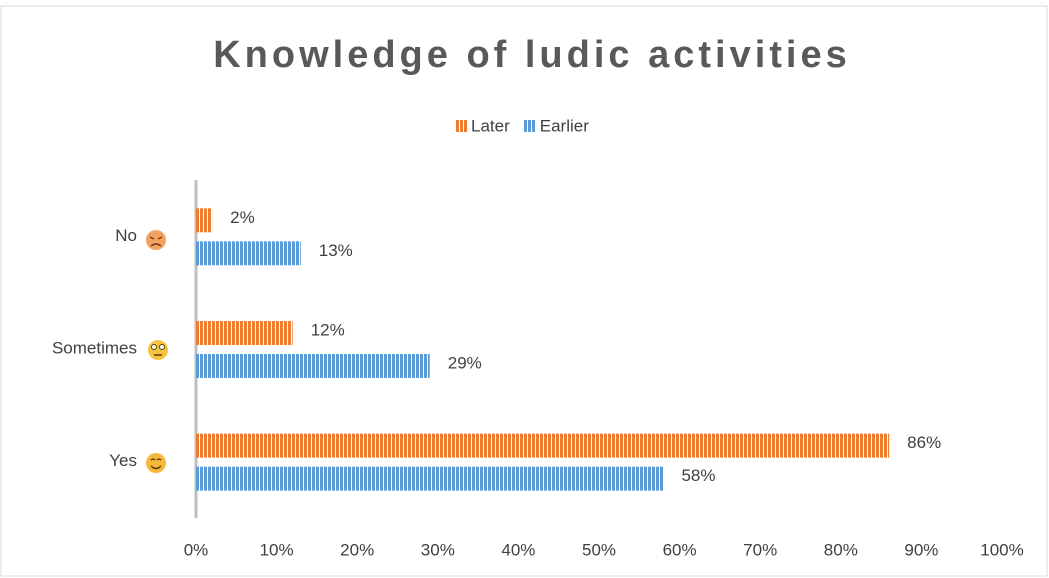 This screenshot has height=578, width=1049. I want to click on chart-title: Knowledge of ludic activities, so click(532, 55).